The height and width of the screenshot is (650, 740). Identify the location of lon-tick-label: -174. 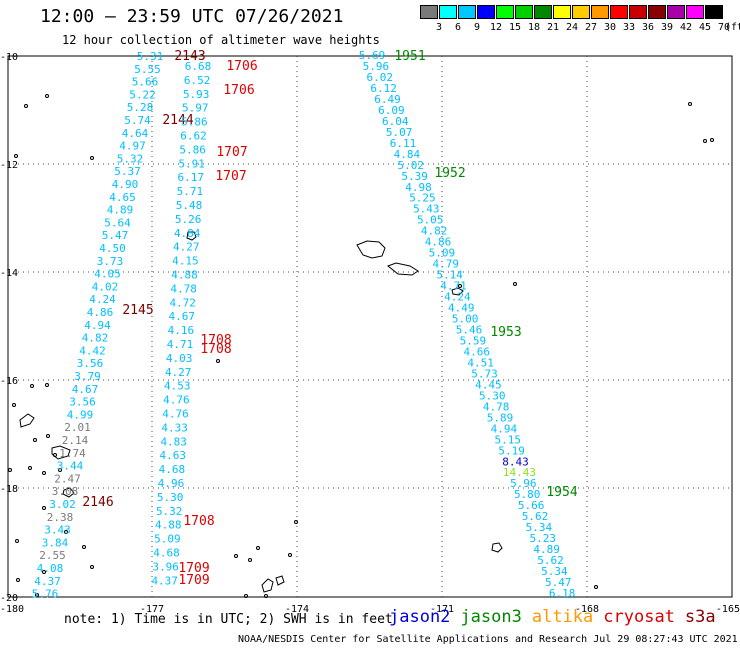
(297, 609).